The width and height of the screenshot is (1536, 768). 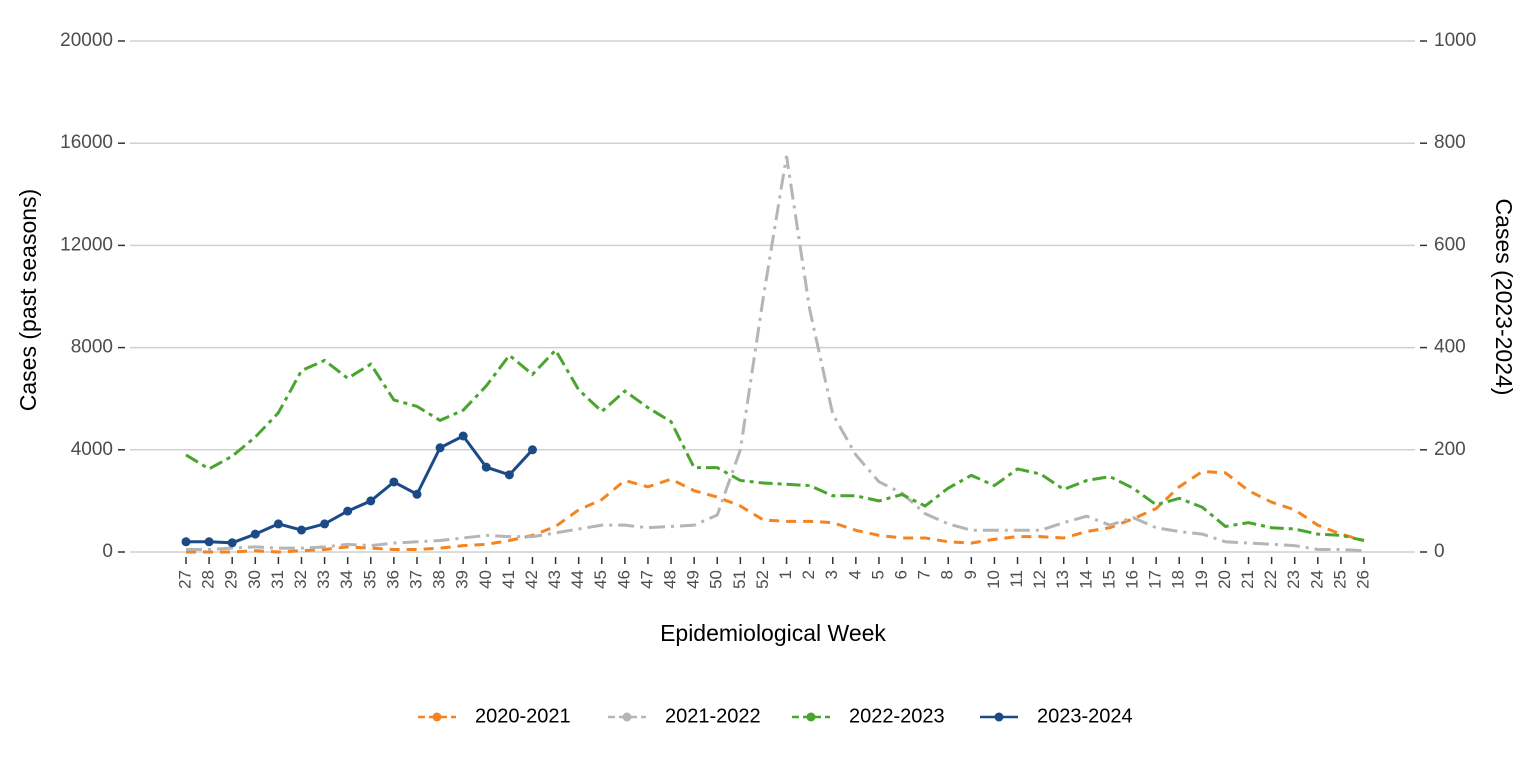 What do you see at coordinates (277, 579) in the screenshot?
I see `x-tick-label: 31` at bounding box center [277, 579].